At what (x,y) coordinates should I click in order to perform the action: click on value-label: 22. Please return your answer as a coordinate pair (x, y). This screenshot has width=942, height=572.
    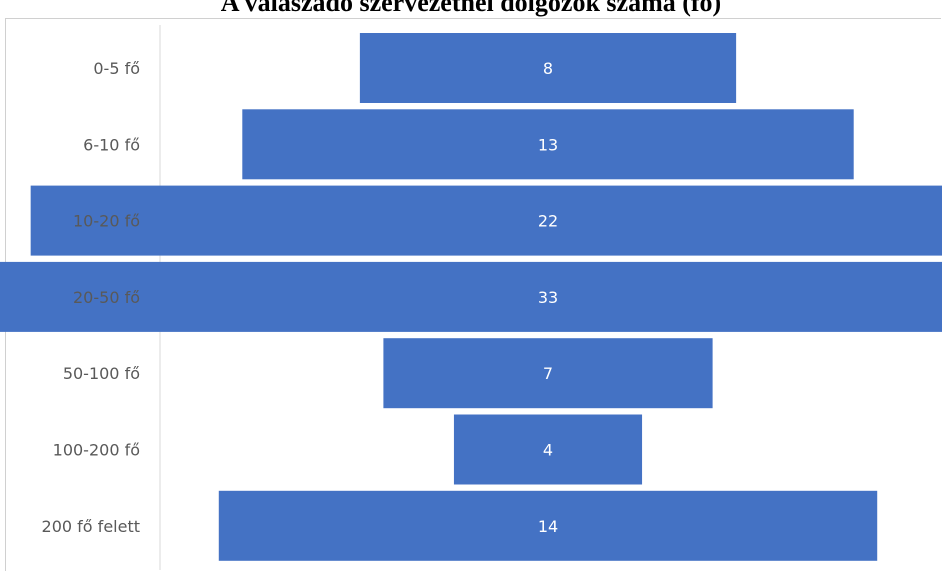
    Looking at the image, I should click on (548, 221).